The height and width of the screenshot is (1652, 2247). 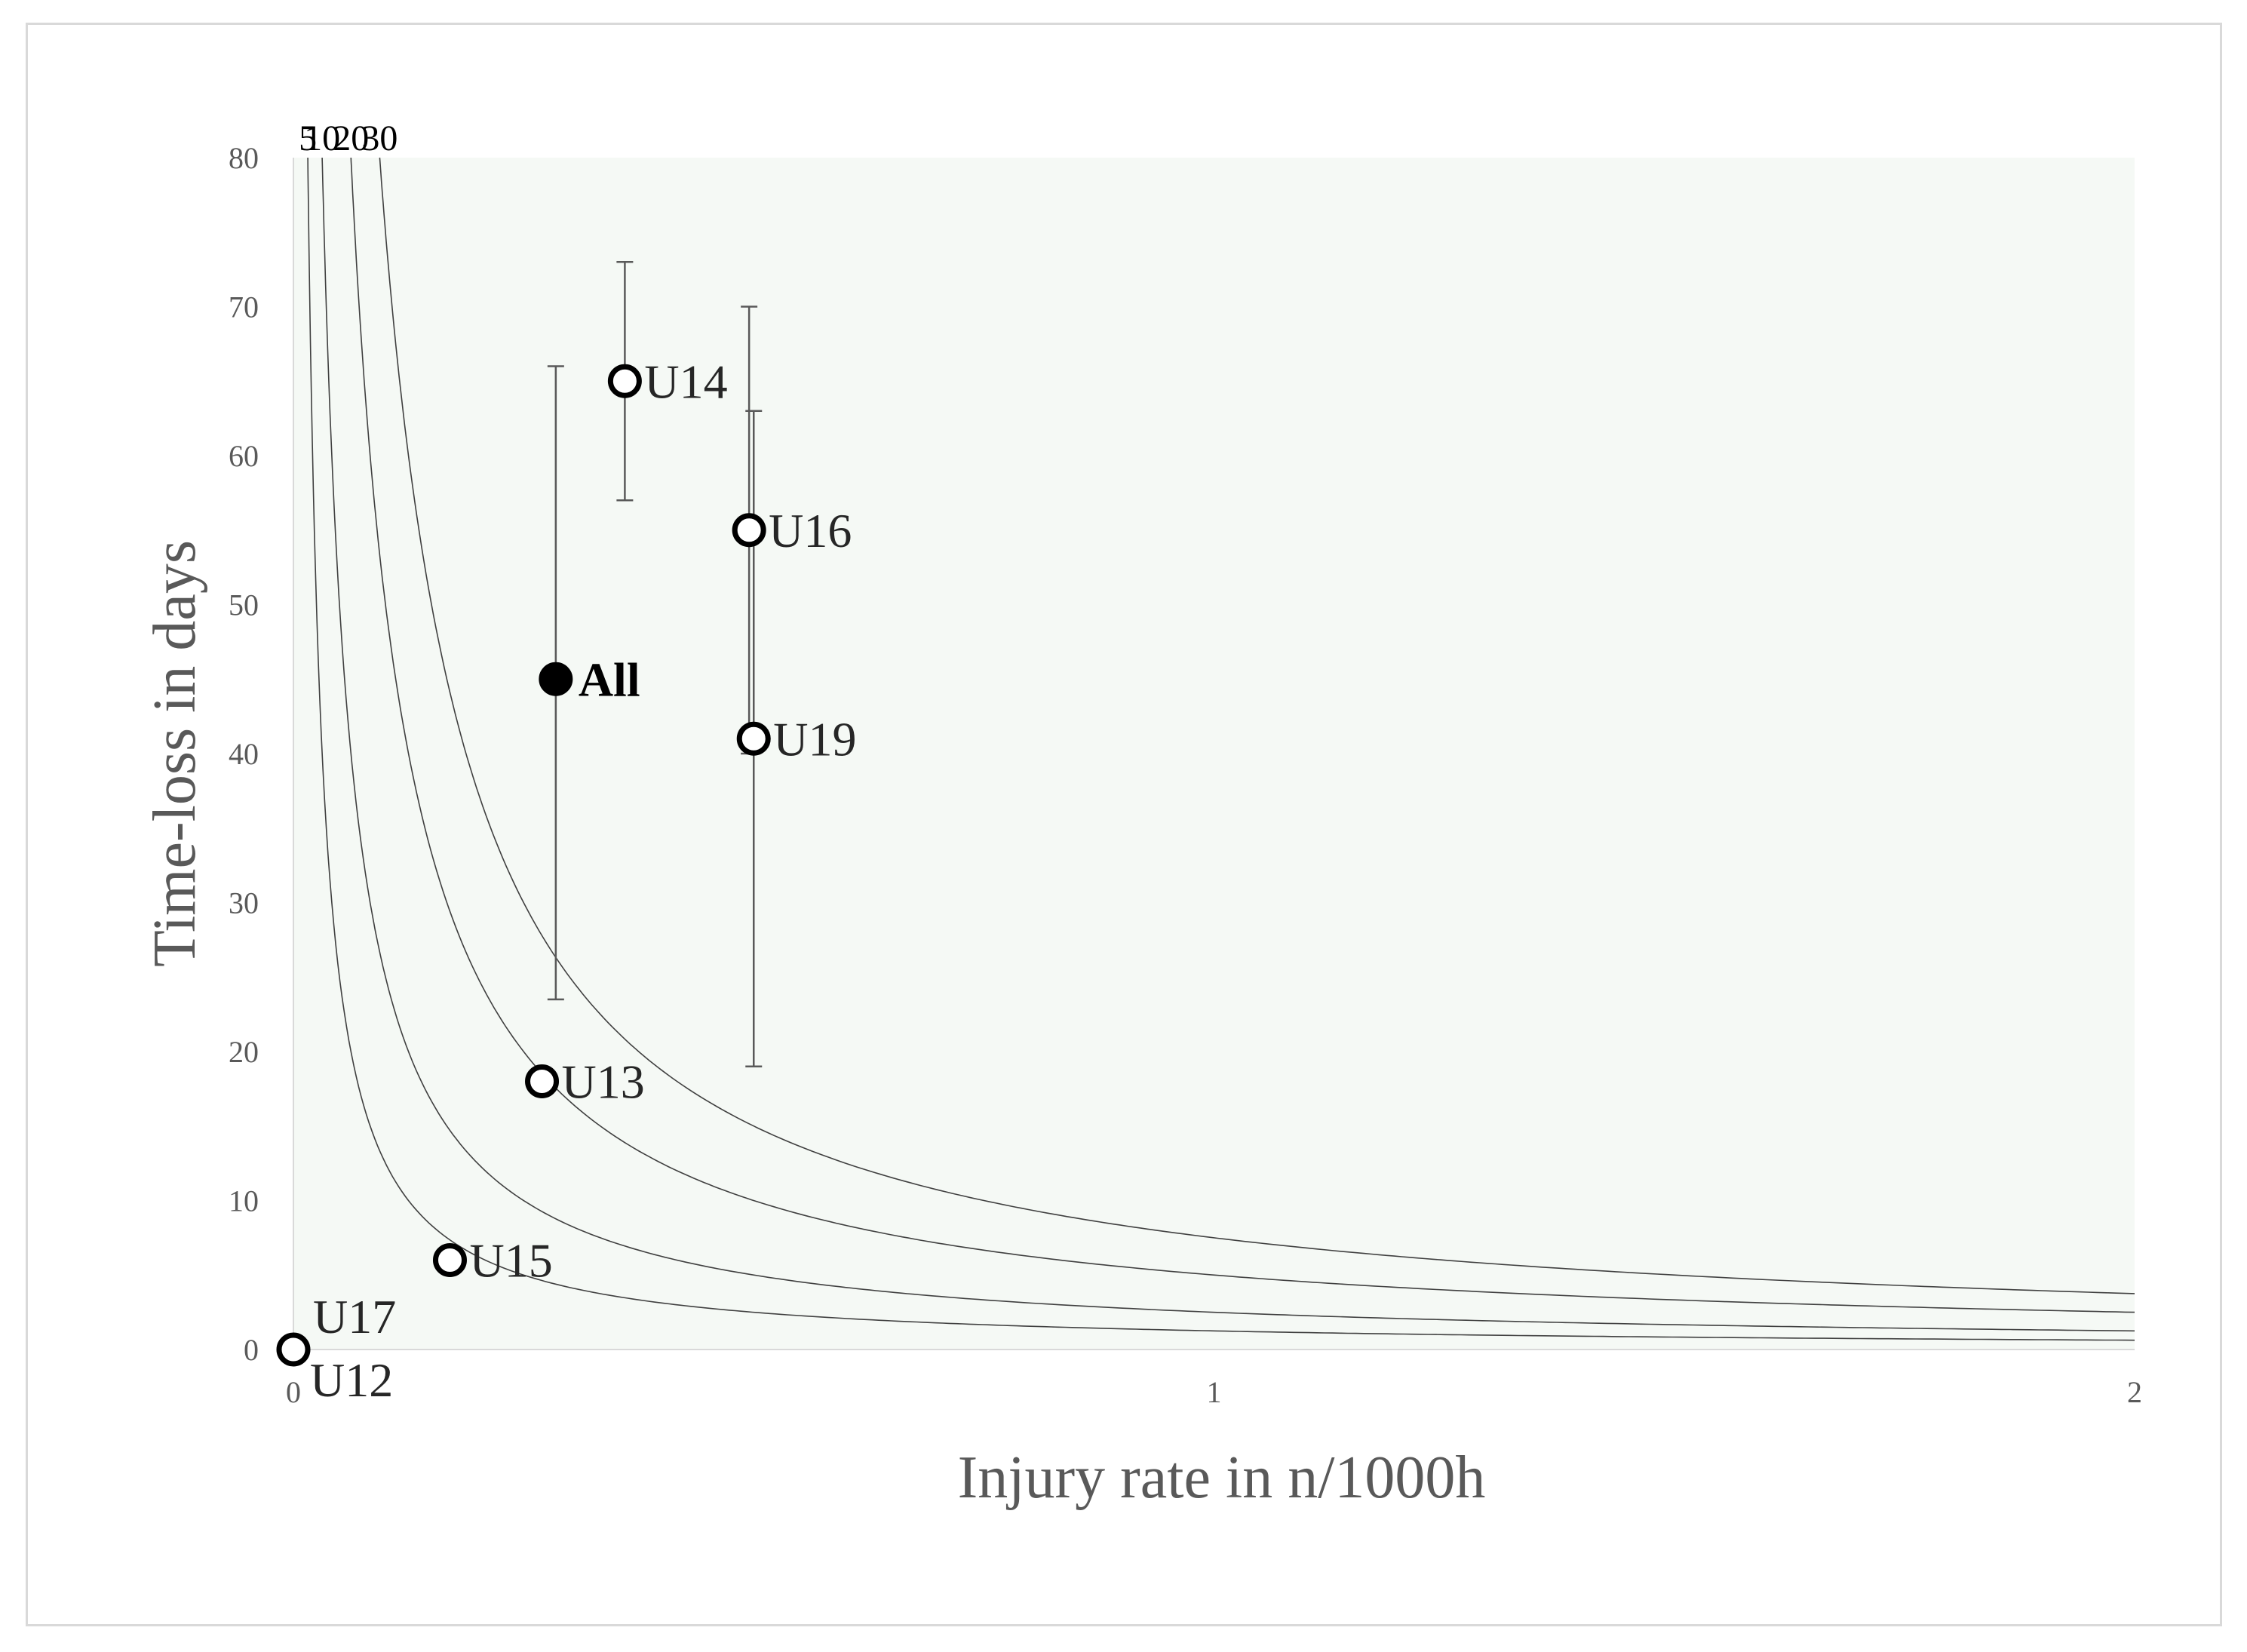 I want to click on data-points, so click(x=523, y=865).